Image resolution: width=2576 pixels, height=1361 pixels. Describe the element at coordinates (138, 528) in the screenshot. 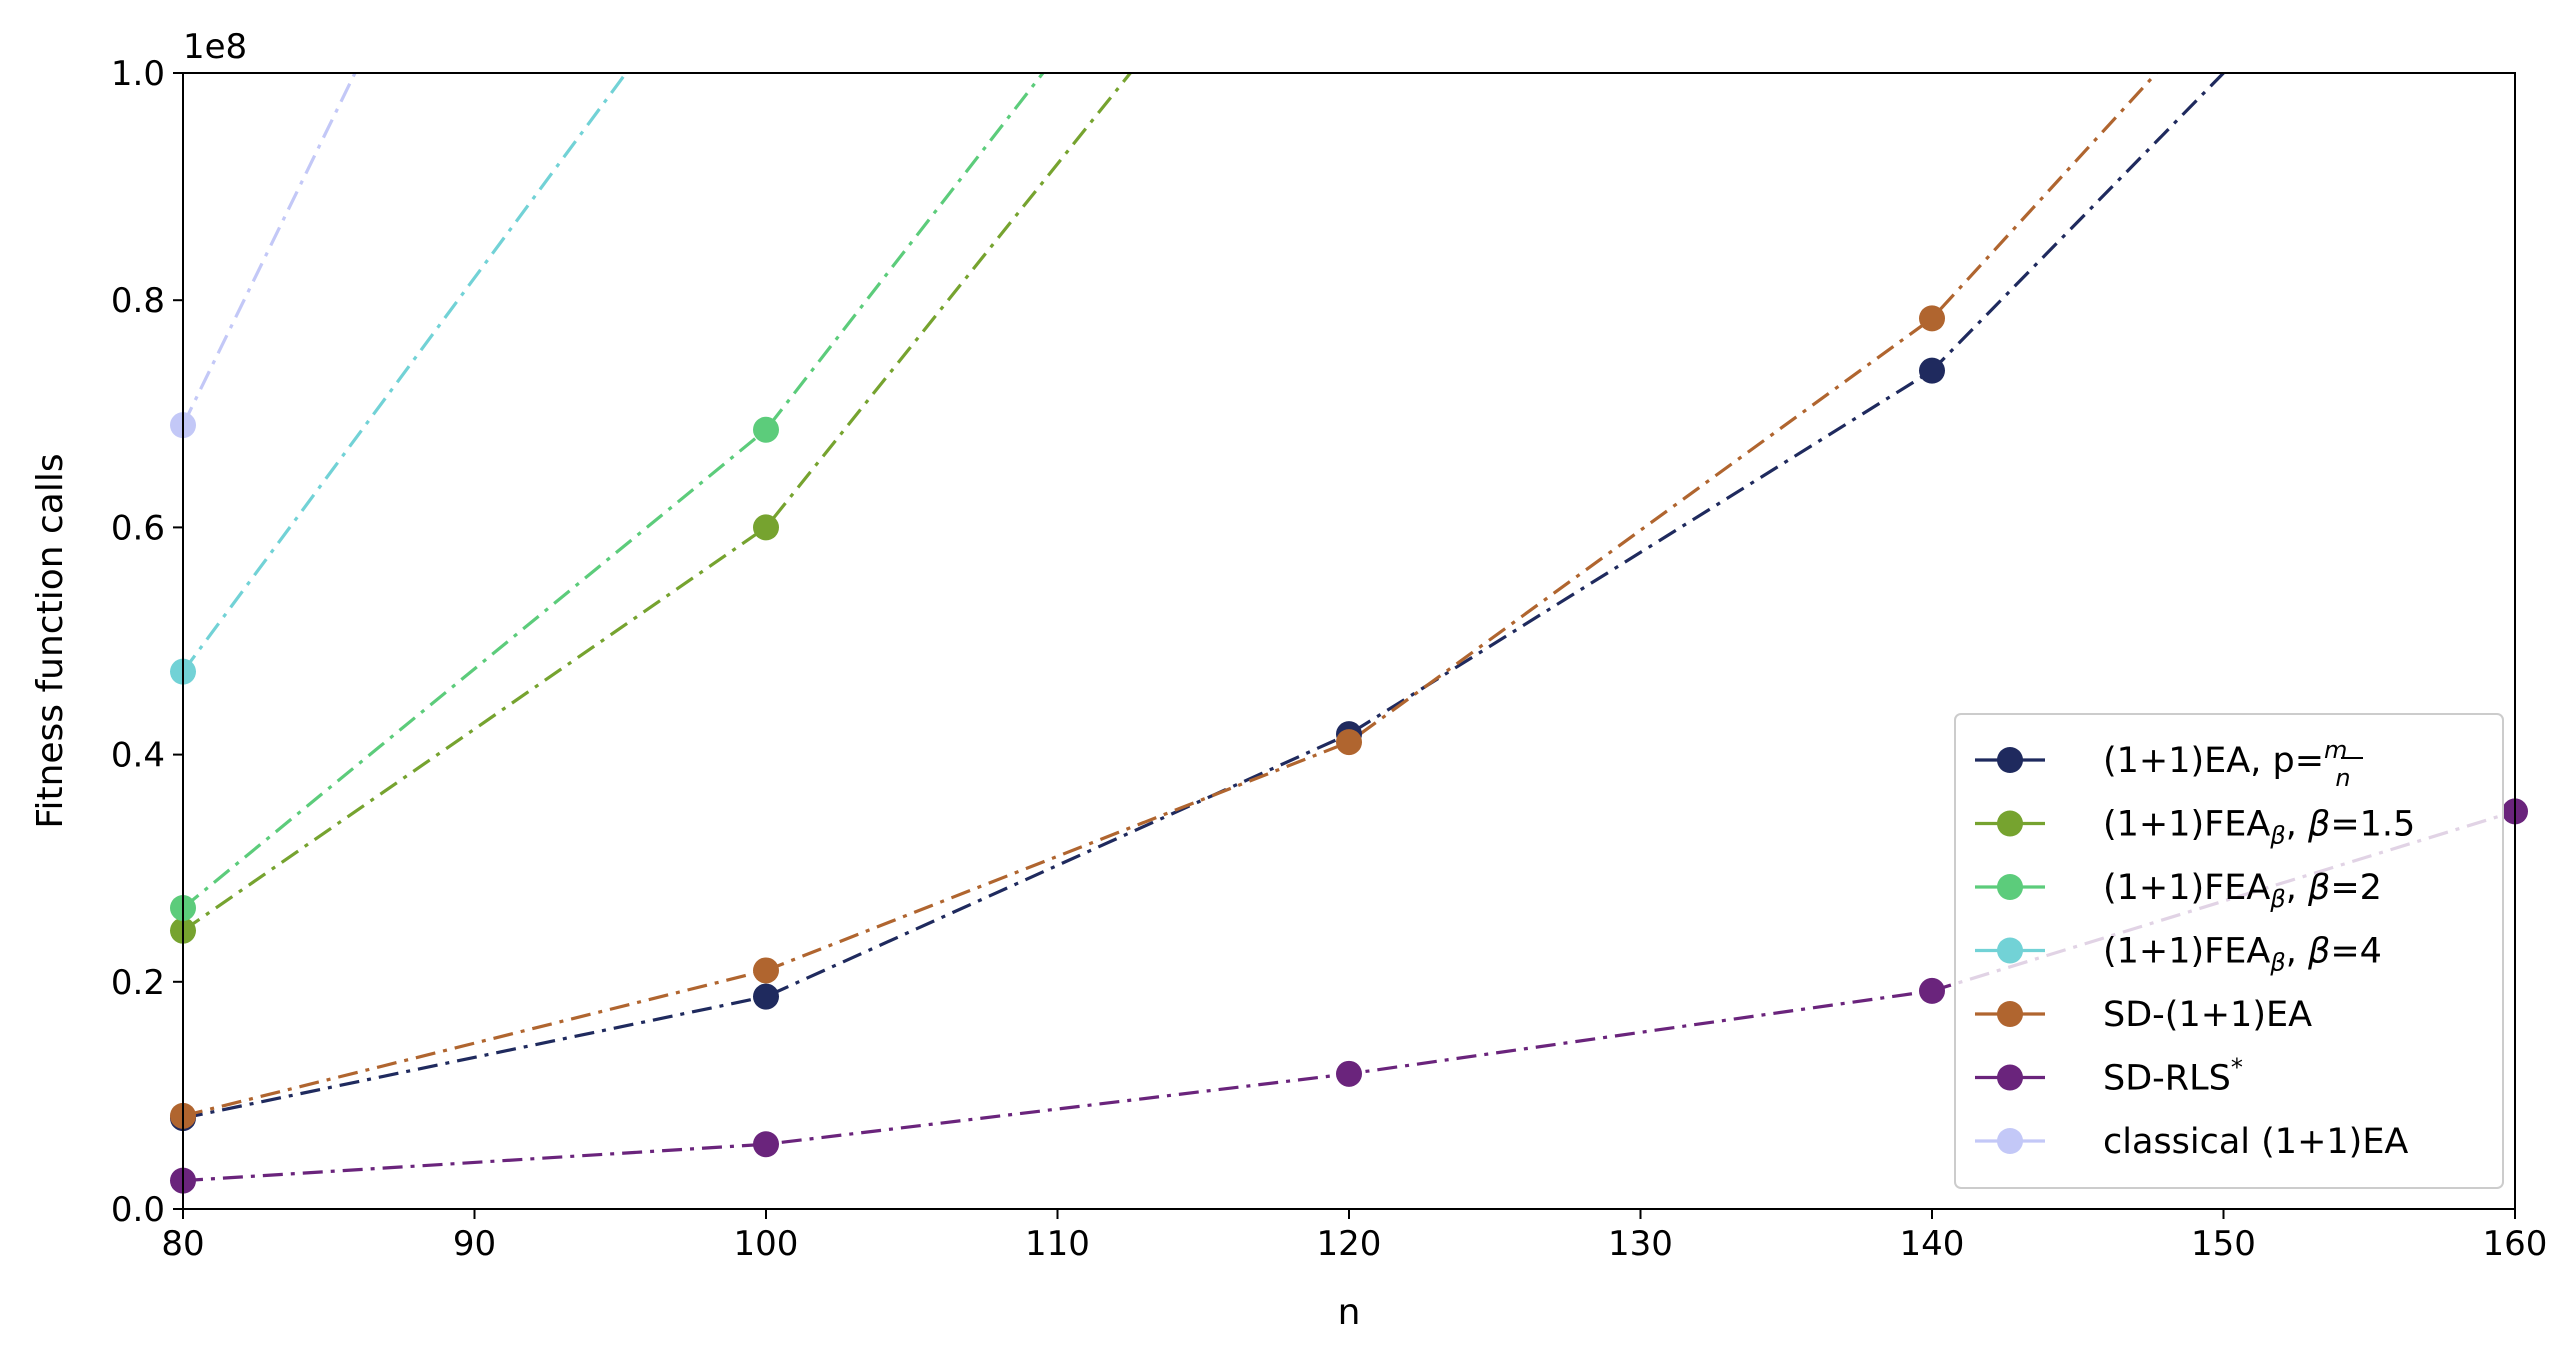

I see `y-tick-label: 0.6` at that location.